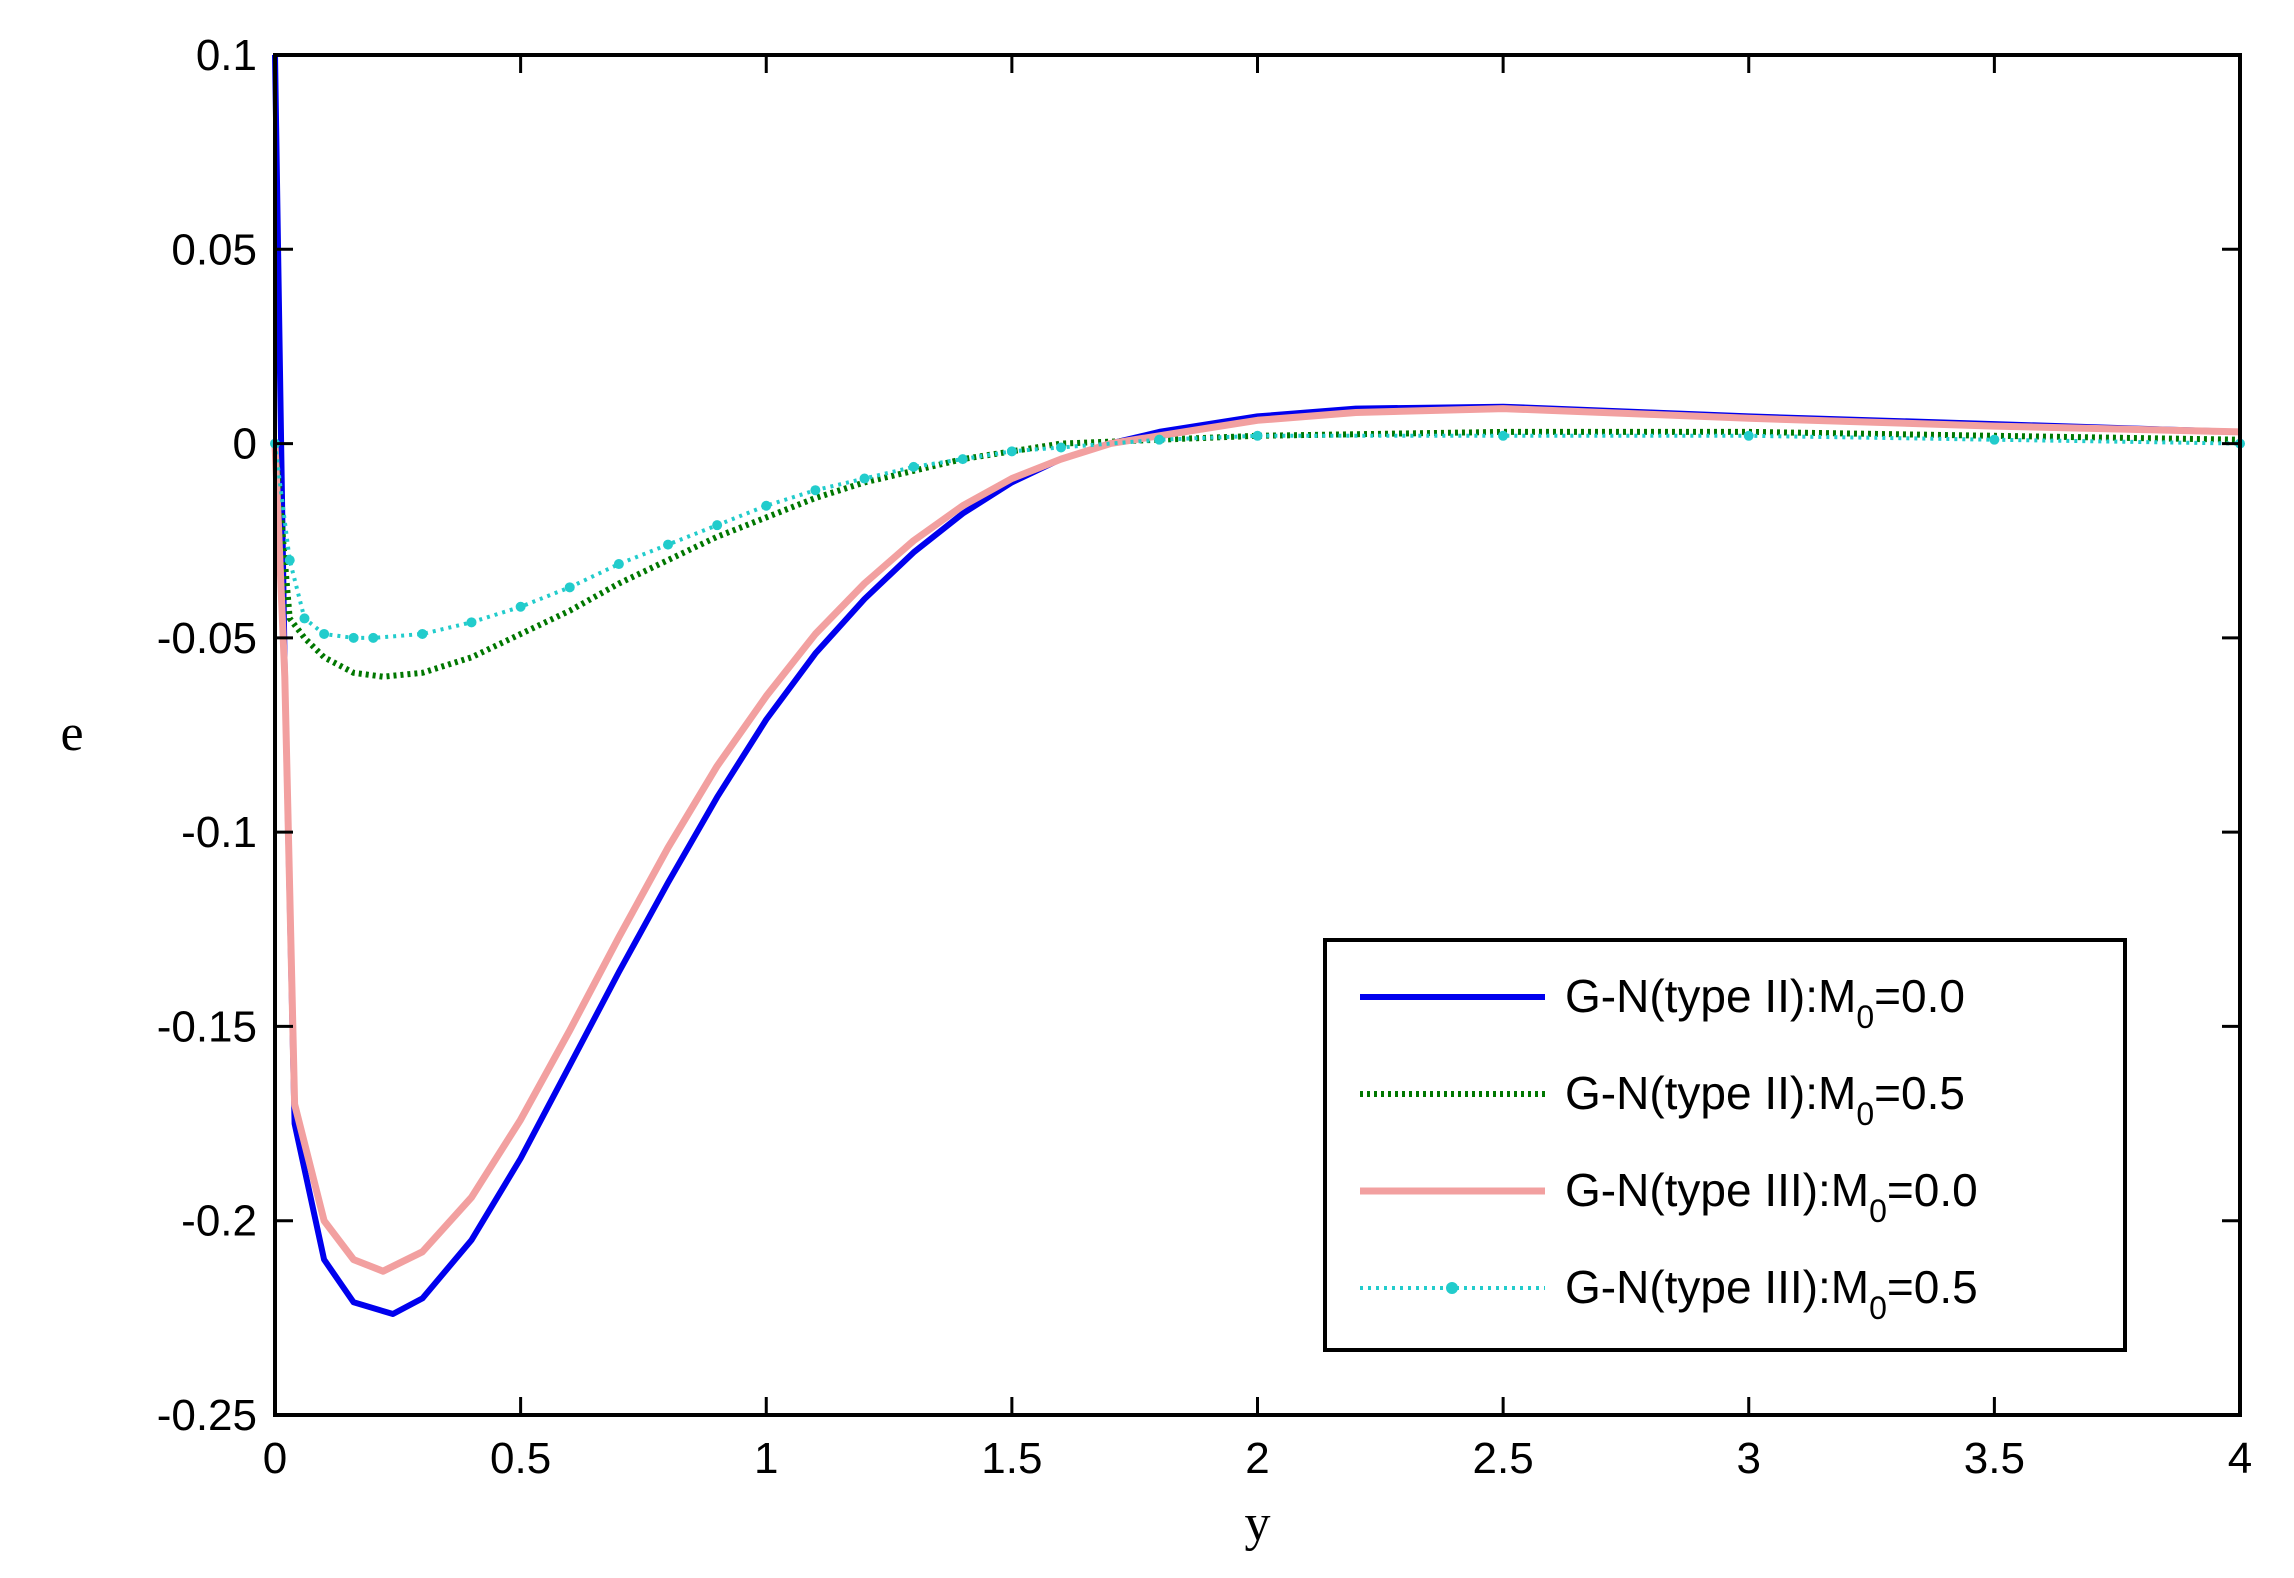  Describe the element at coordinates (275, 1458) in the screenshot. I see `x-tick-label: 0` at that location.